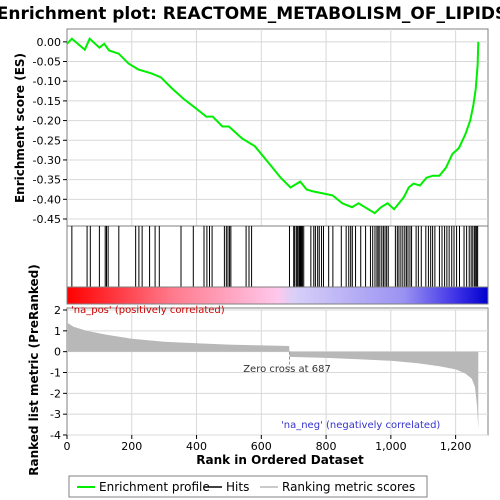 This screenshot has width=500, height=500. Describe the element at coordinates (47, 81) in the screenshot. I see `es-y-tick-label: -0.10` at that location.